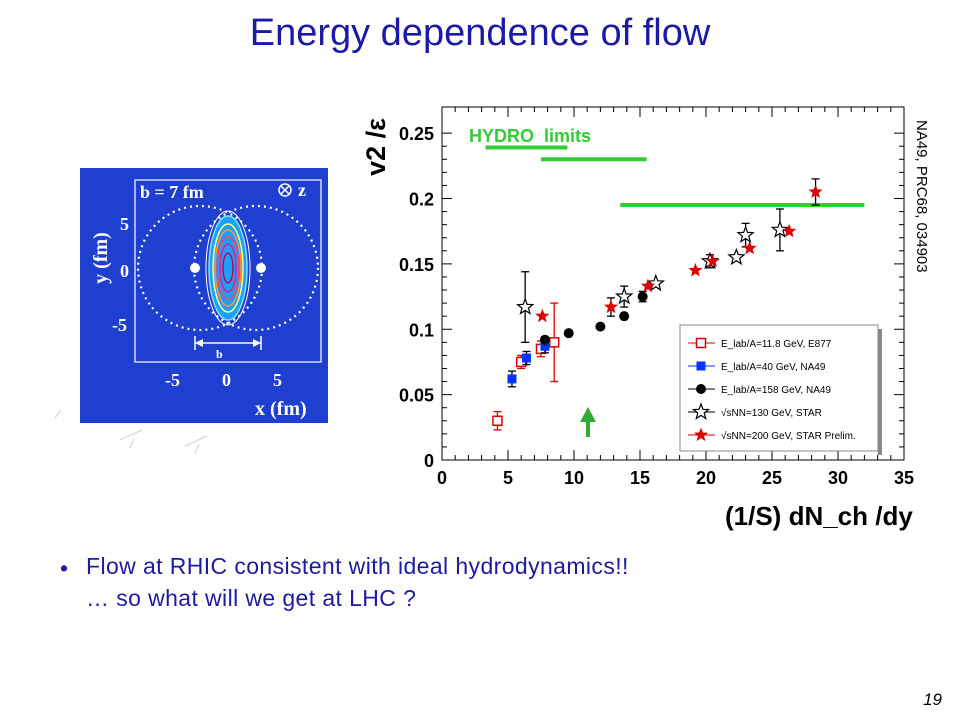  What do you see at coordinates (285, 190) in the screenshot?
I see `z-axis-symbol` at bounding box center [285, 190].